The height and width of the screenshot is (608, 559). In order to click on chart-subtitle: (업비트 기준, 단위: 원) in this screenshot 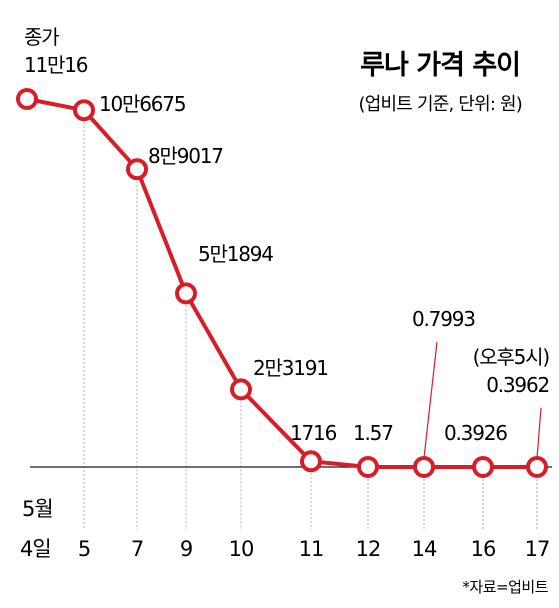, I will do `click(440, 104)`.